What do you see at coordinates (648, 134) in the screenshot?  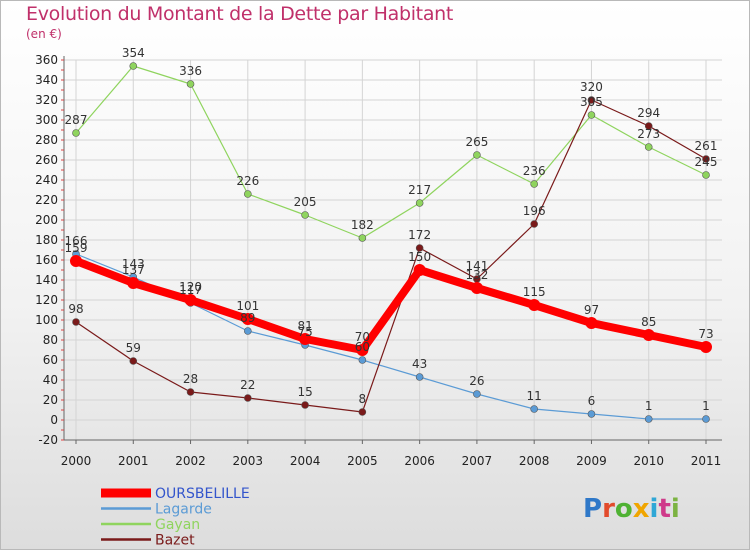 I see `data-label: 273` at bounding box center [648, 134].